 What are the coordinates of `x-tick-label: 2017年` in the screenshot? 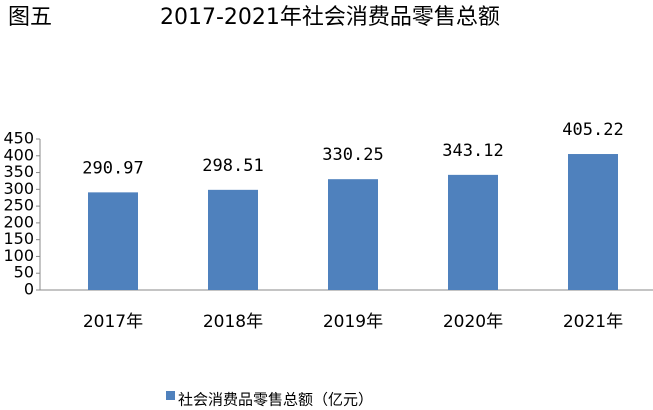 It's located at (113, 322).